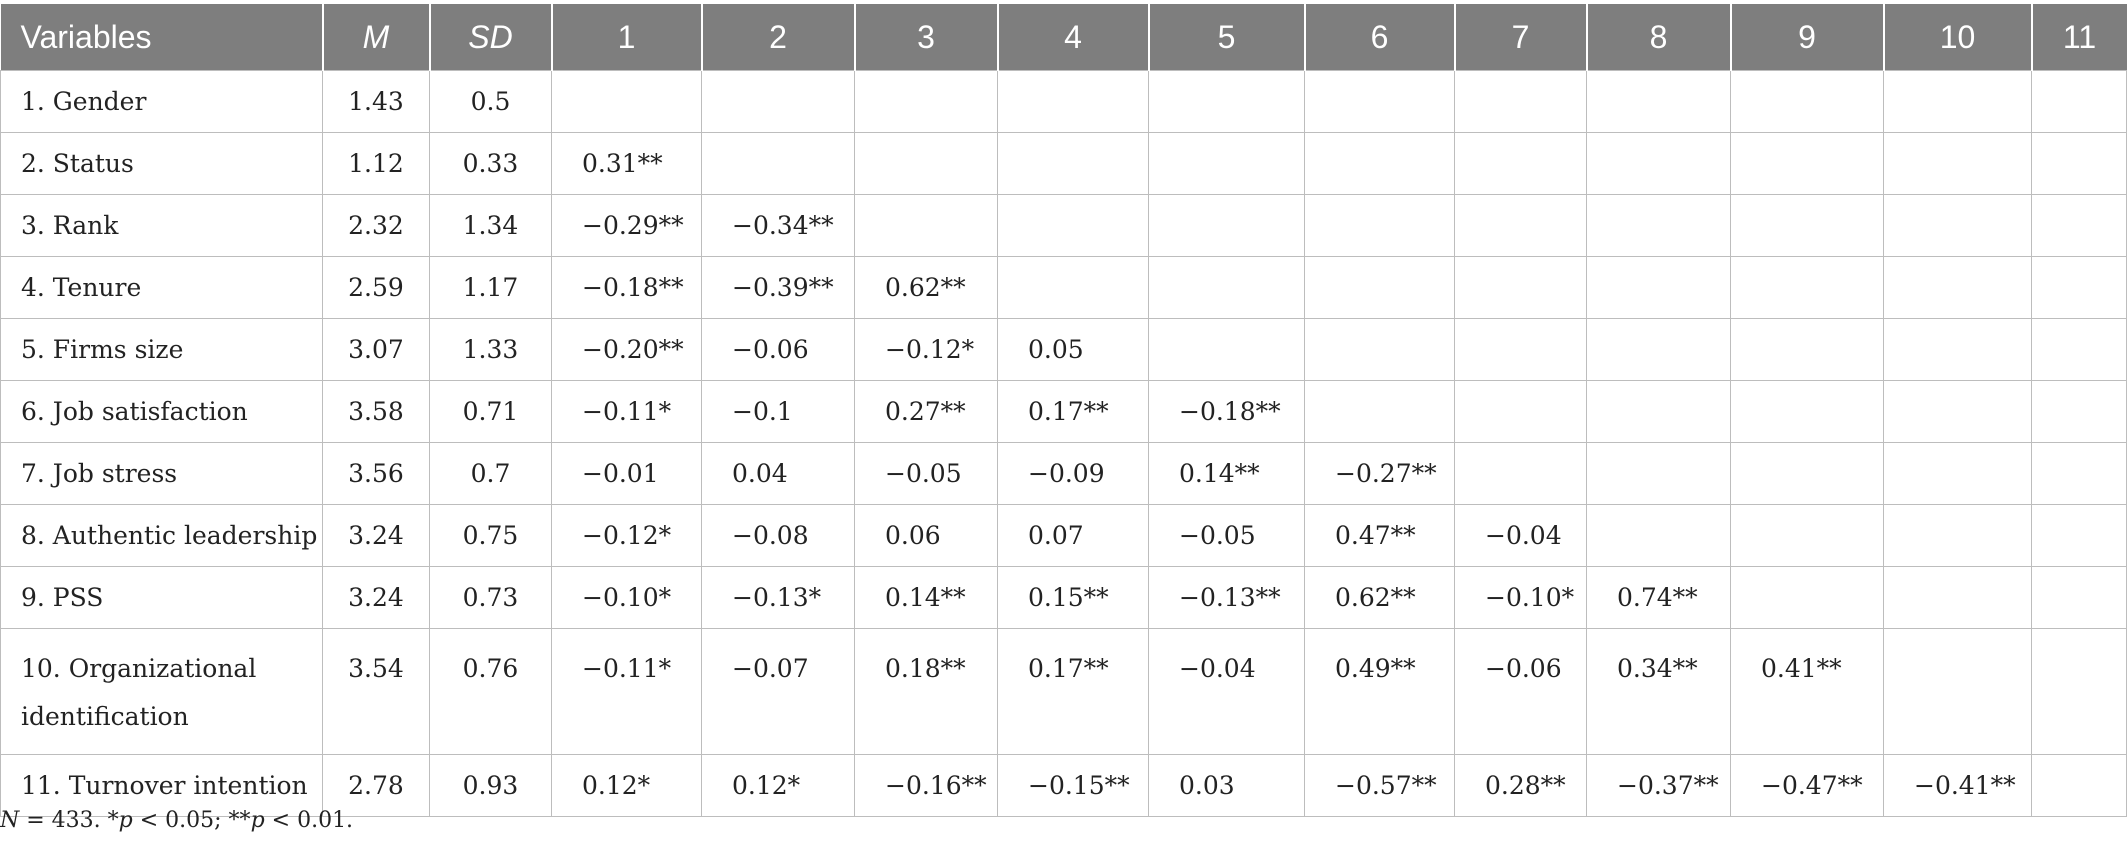 The width and height of the screenshot is (2127, 858). What do you see at coordinates (1658, 785) in the screenshot?
I see `correlation-cell: −0.37**` at bounding box center [1658, 785].